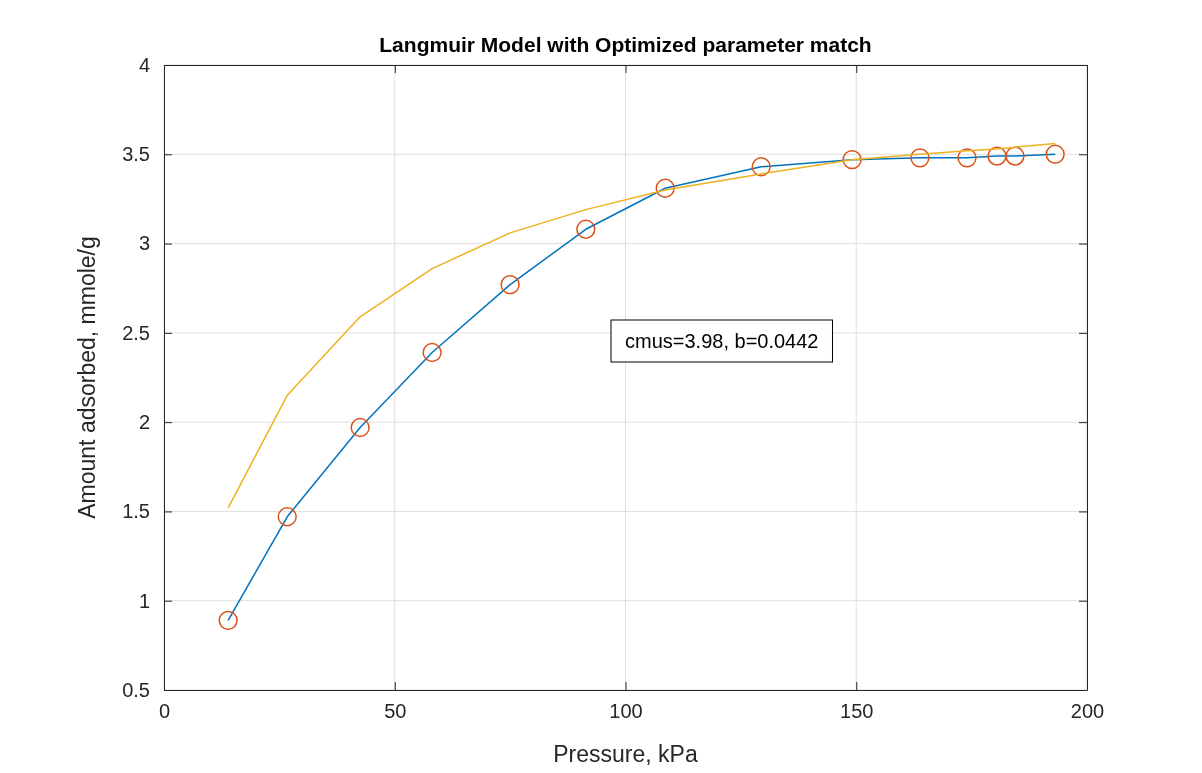 The width and height of the screenshot is (1202, 773). I want to click on y-axis-title: Amount adsorbed, mmole/g, so click(87, 377).